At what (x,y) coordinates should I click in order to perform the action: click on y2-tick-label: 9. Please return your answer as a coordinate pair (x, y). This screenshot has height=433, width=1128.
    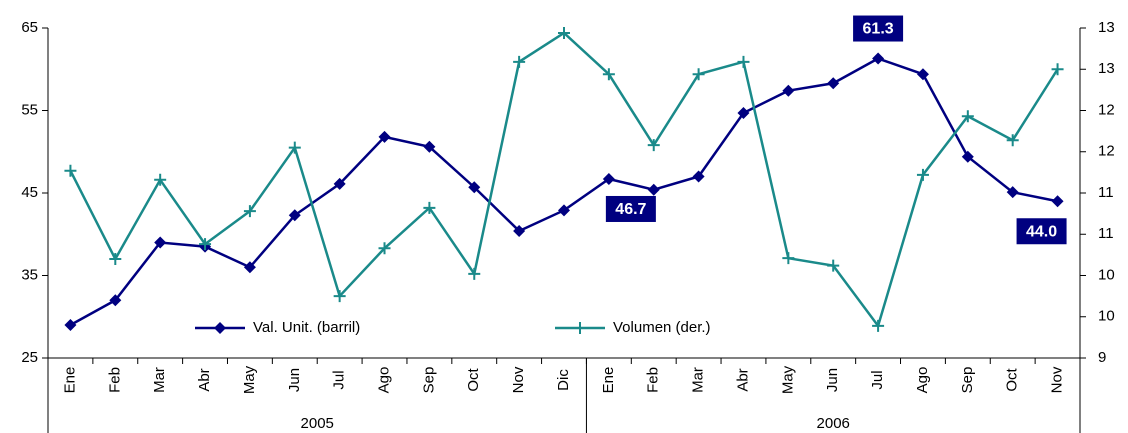
    Looking at the image, I should click on (1102, 357).